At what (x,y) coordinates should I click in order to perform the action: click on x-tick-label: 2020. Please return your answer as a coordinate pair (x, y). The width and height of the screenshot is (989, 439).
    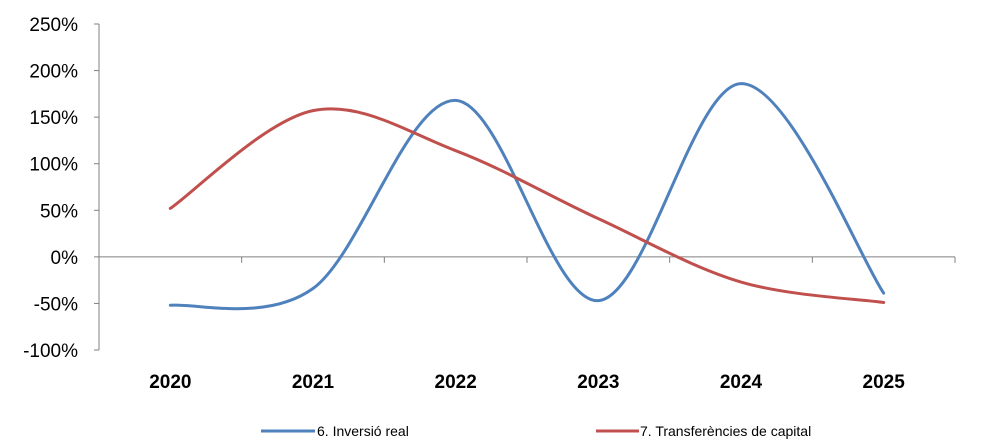
    Looking at the image, I should click on (170, 382).